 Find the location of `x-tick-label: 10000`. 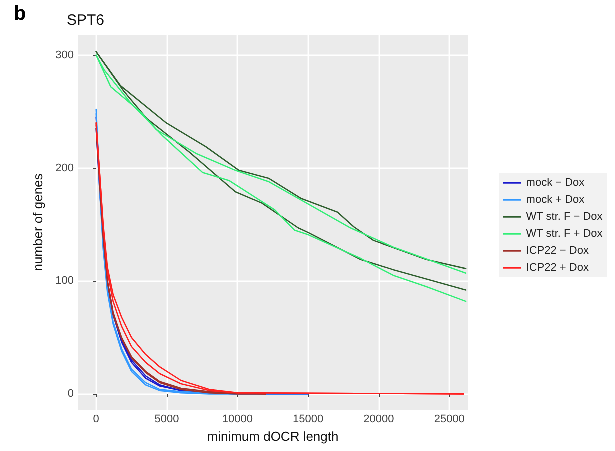

x-tick-label: 10000 is located at coordinates (237, 420).